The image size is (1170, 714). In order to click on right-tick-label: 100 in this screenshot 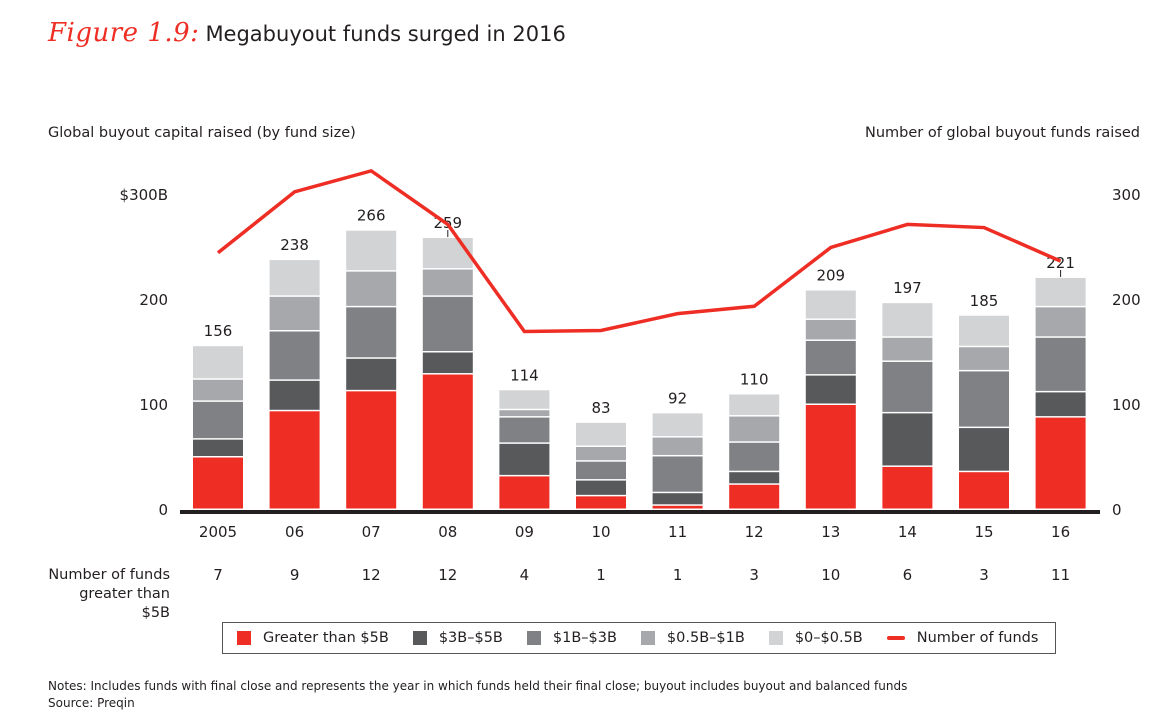, I will do `click(1126, 405)`.